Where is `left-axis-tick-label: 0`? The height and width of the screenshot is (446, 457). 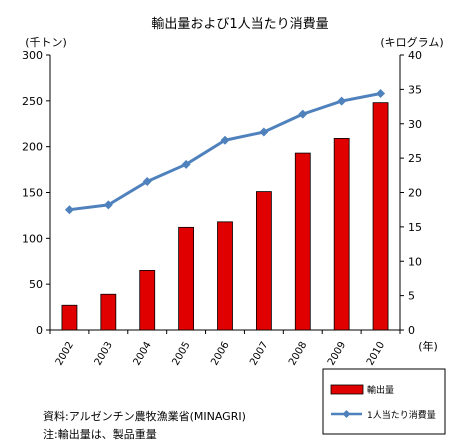 left-axis-tick-label: 0 is located at coordinates (39, 330).